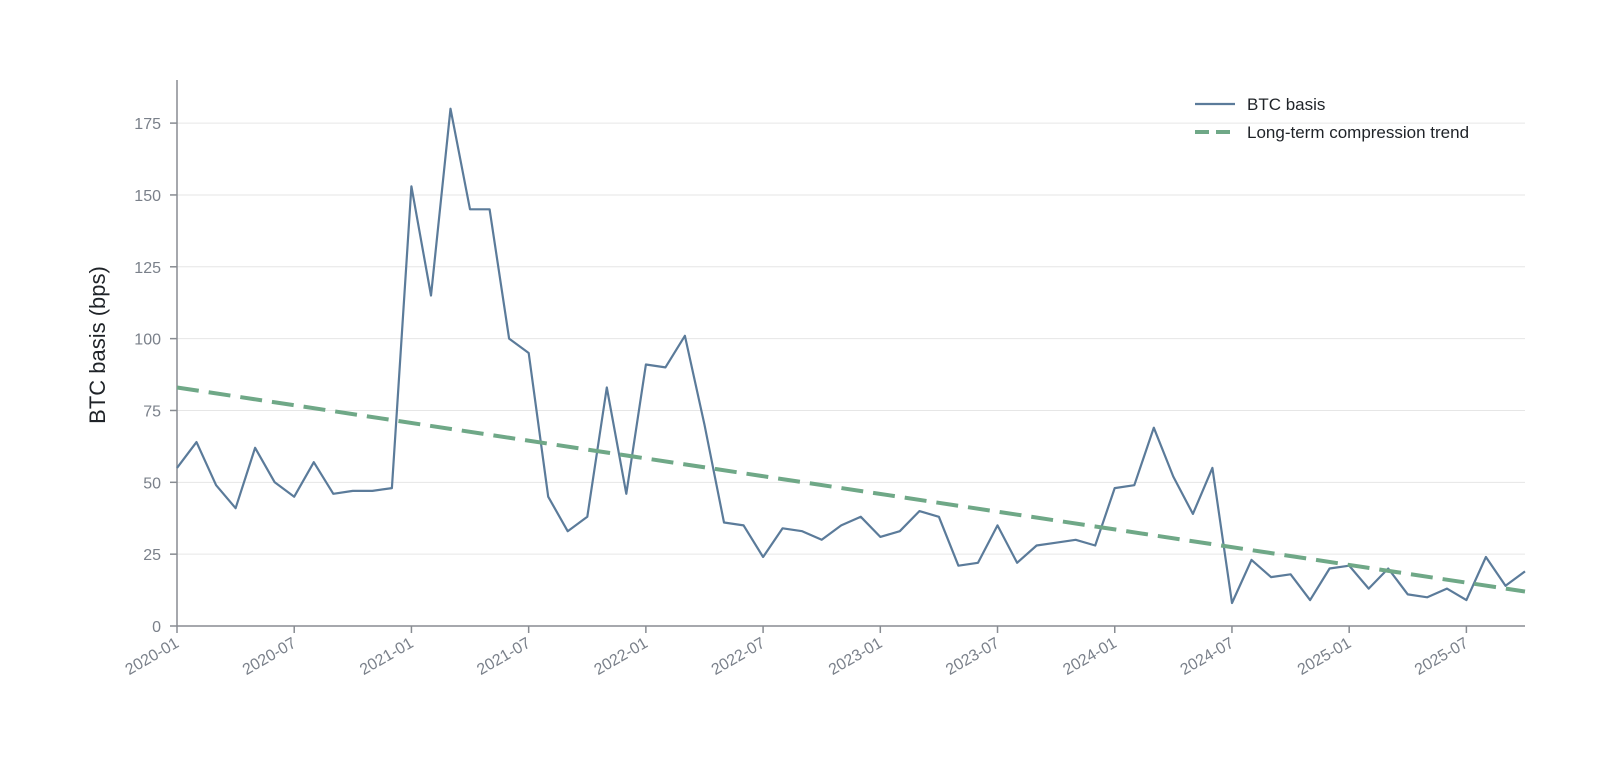 The image size is (1600, 783). I want to click on x-tick-label-2025-07: 2025-07, so click(1441, 657).